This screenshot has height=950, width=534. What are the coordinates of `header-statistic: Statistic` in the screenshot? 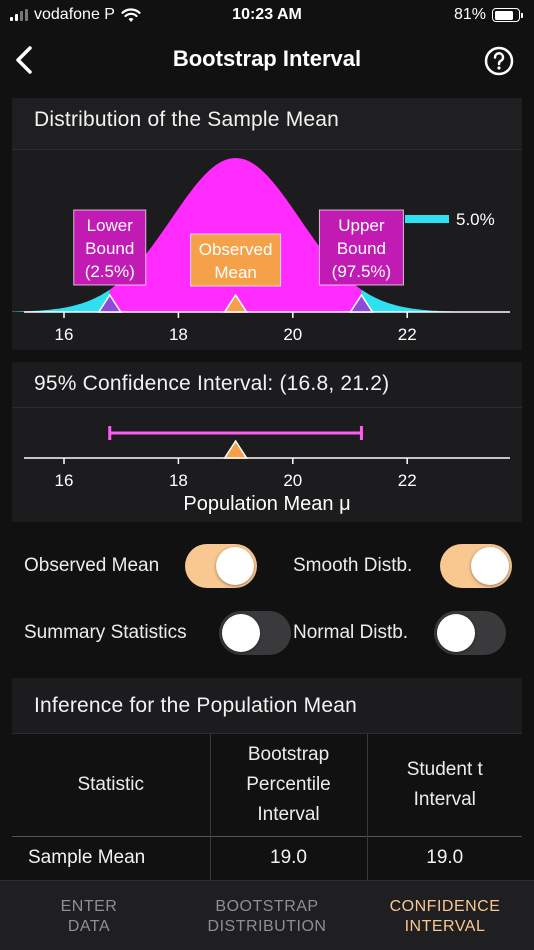 It's located at (111, 785).